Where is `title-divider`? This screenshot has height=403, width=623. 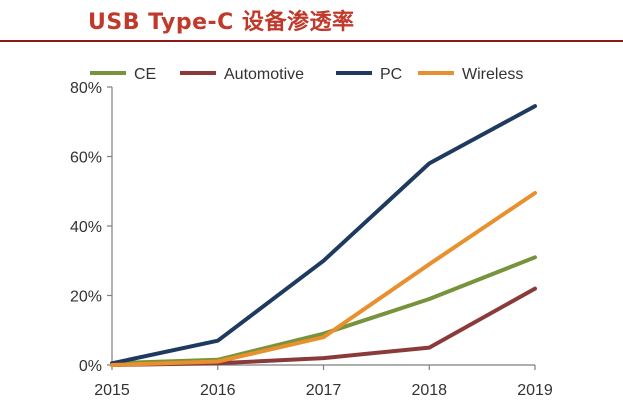 title-divider is located at coordinates (311, 41).